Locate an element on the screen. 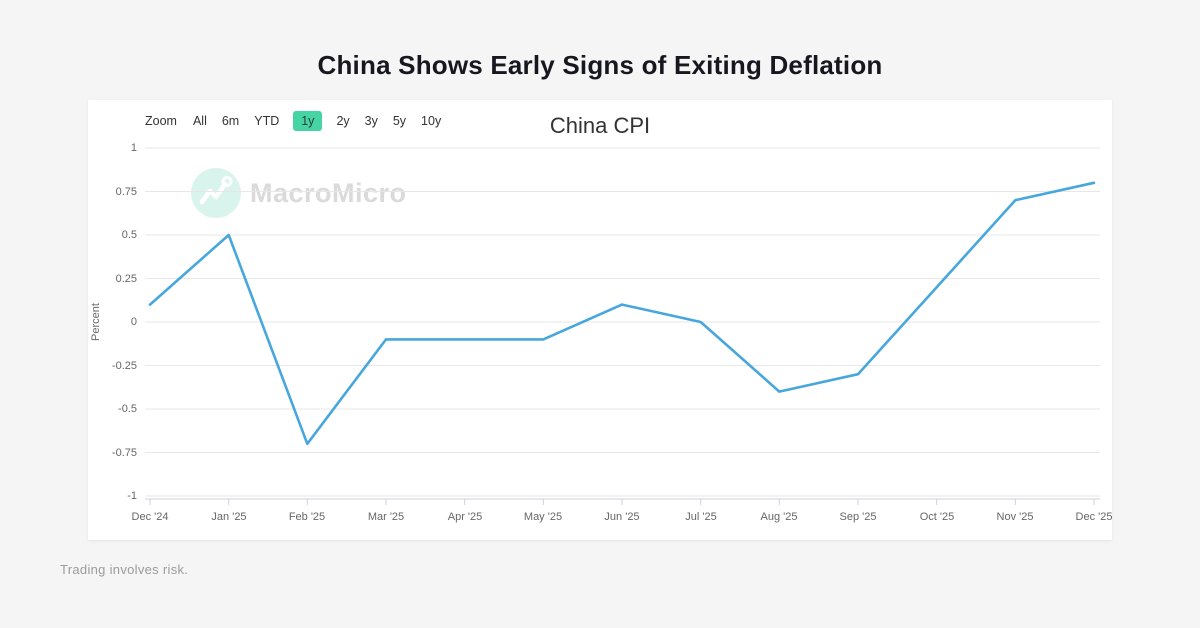  zoom-toolbar: Zoom All 6m YTD 1y 2y 3y 5y 10y is located at coordinates (293, 121).